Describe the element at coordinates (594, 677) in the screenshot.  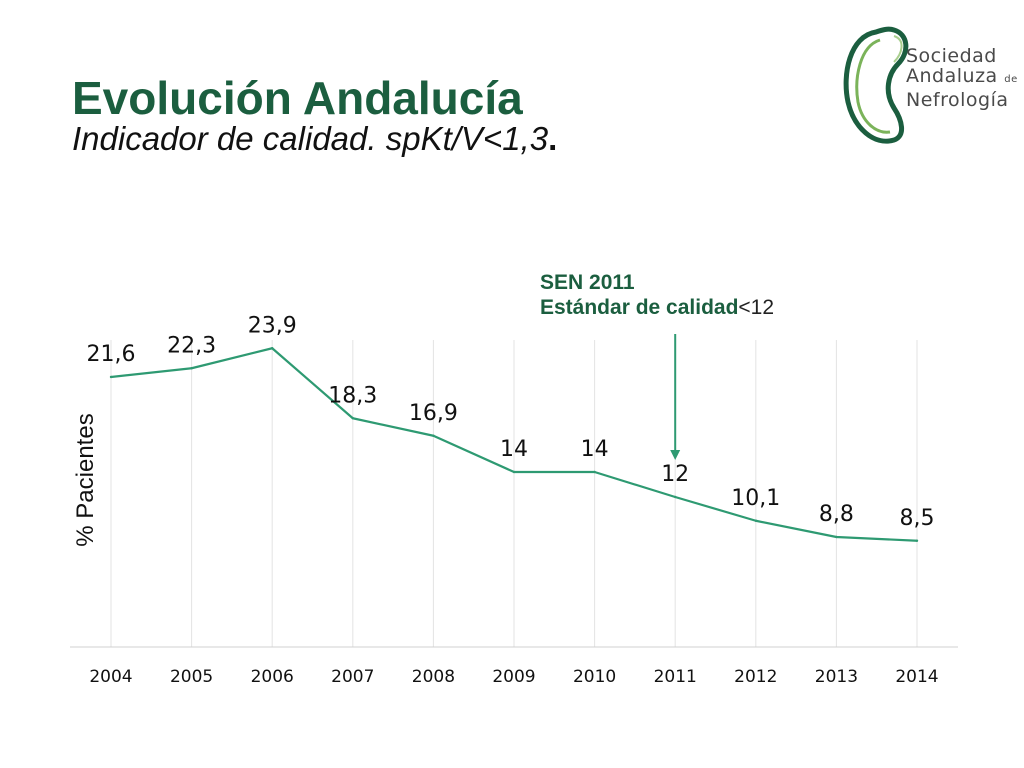
I see `x-tick-label: 2010` at that location.